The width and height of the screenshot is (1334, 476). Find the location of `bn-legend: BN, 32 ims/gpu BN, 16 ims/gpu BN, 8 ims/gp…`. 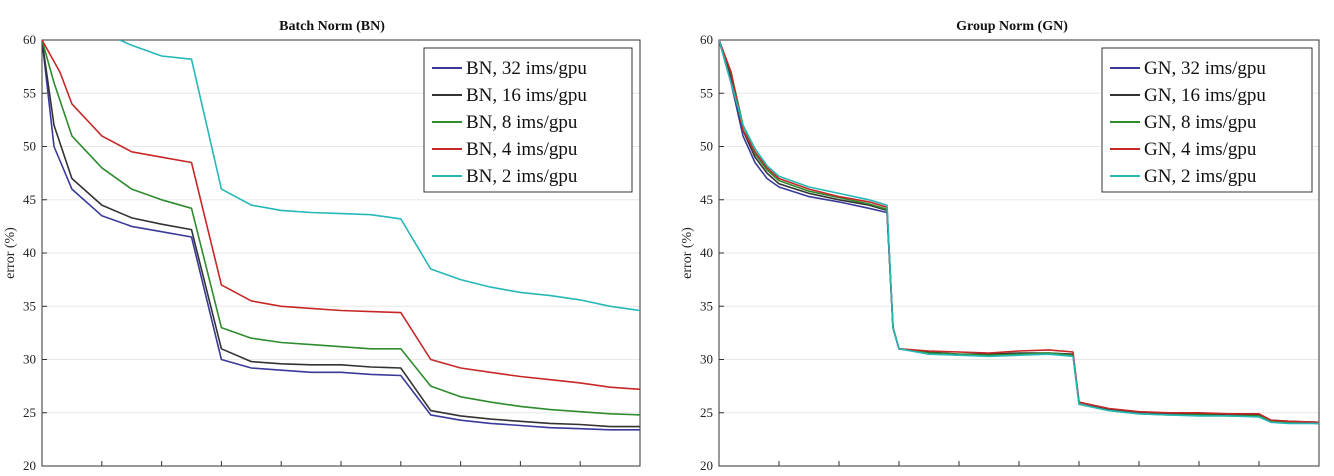

bn-legend: BN, 32 ims/gpu BN, 16 ims/gpu BN, 8 ims/gp… is located at coordinates (528, 120).